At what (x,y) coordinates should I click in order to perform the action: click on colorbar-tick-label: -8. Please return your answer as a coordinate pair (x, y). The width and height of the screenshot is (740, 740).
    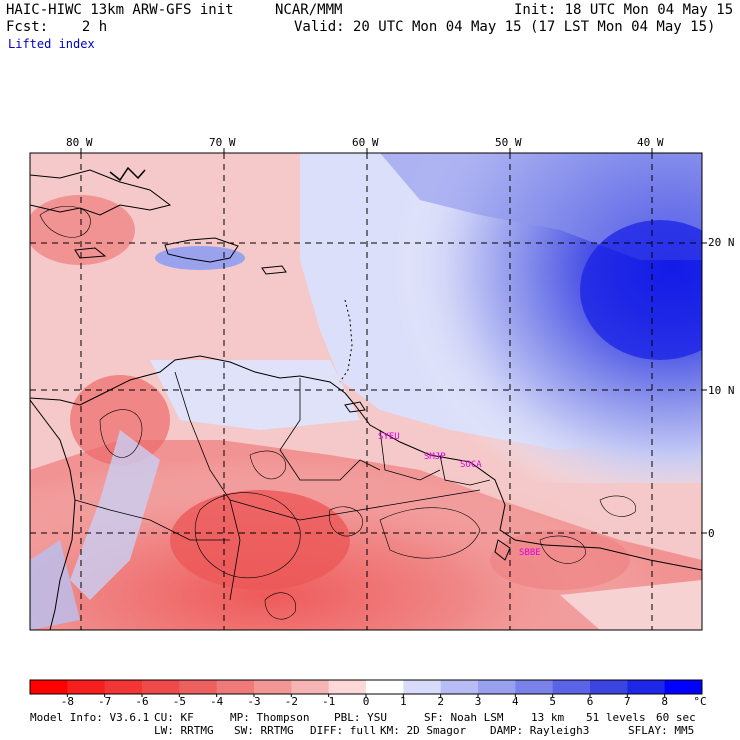
    Looking at the image, I should click on (67, 701).